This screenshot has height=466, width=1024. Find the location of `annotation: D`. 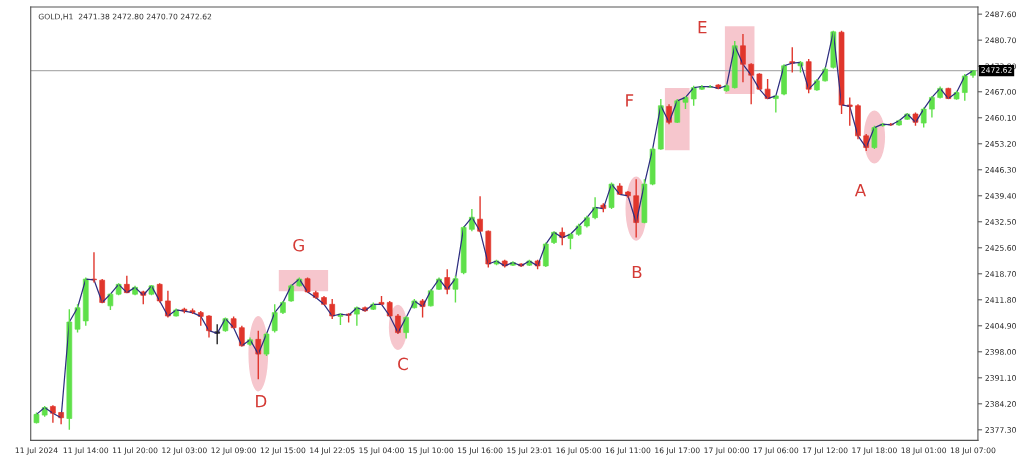

annotation: D is located at coordinates (261, 401).